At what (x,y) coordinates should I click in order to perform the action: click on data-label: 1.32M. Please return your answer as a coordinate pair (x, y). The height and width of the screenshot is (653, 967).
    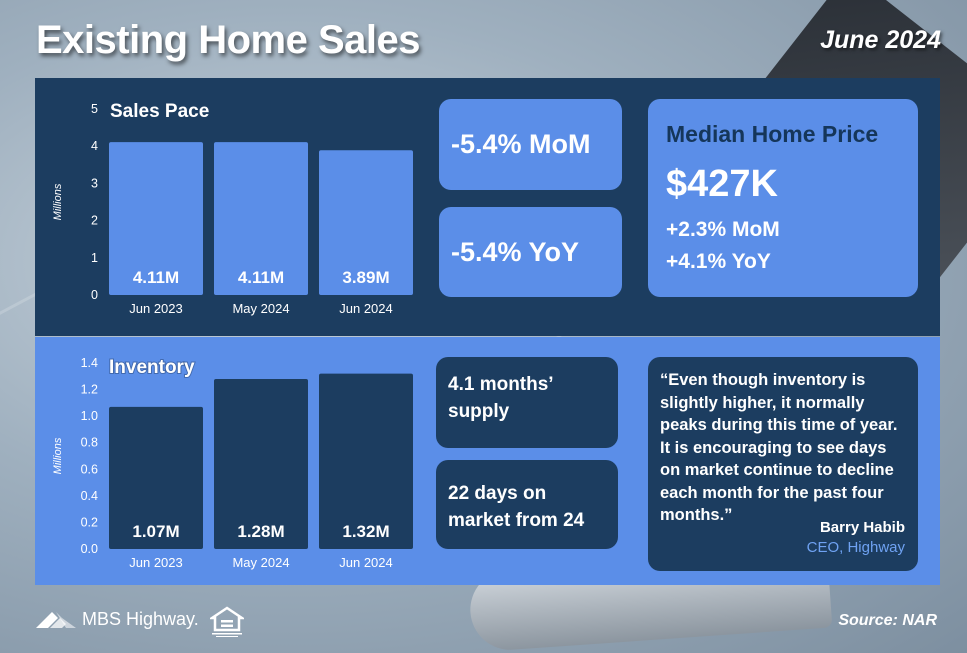
    Looking at the image, I should click on (365, 531).